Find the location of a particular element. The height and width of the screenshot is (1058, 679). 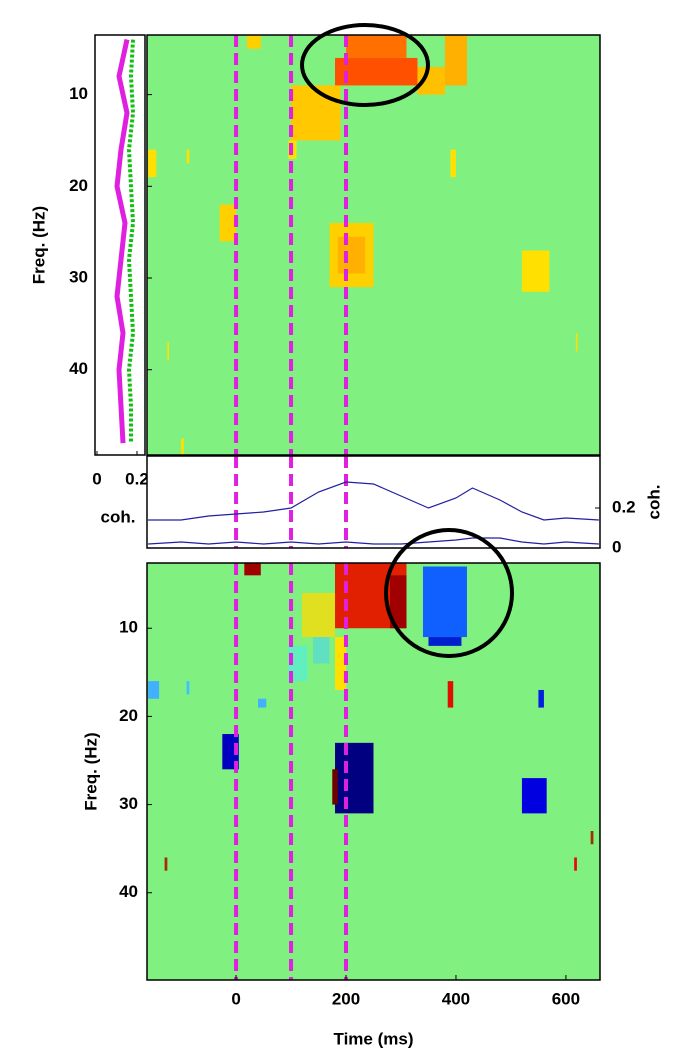

x-tick-label: 200 is located at coordinates (346, 998).